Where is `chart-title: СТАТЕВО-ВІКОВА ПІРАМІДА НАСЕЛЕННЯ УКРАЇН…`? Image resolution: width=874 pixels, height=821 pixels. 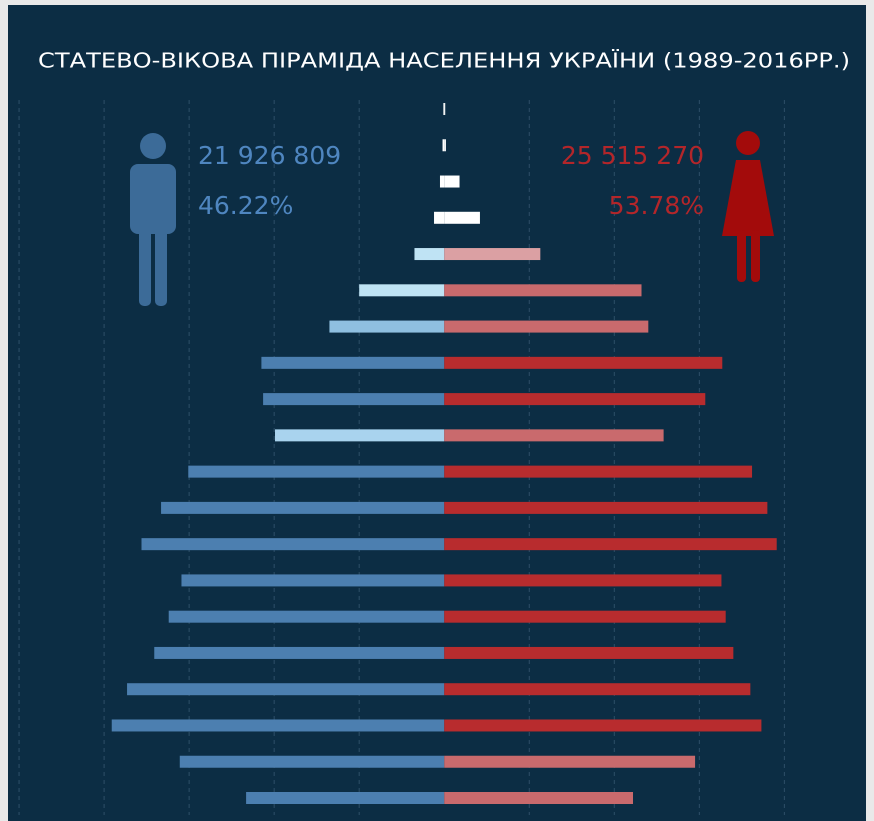
chart-title: СТАТЕВО-ВІКОВА ПІРАМІДА НАСЕЛЕННЯ УКРАЇН… is located at coordinates (444, 61).